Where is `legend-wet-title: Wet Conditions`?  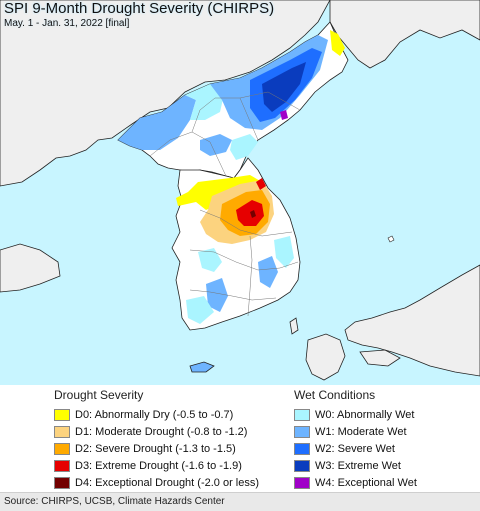
legend-wet-title: Wet Conditions is located at coordinates (335, 395).